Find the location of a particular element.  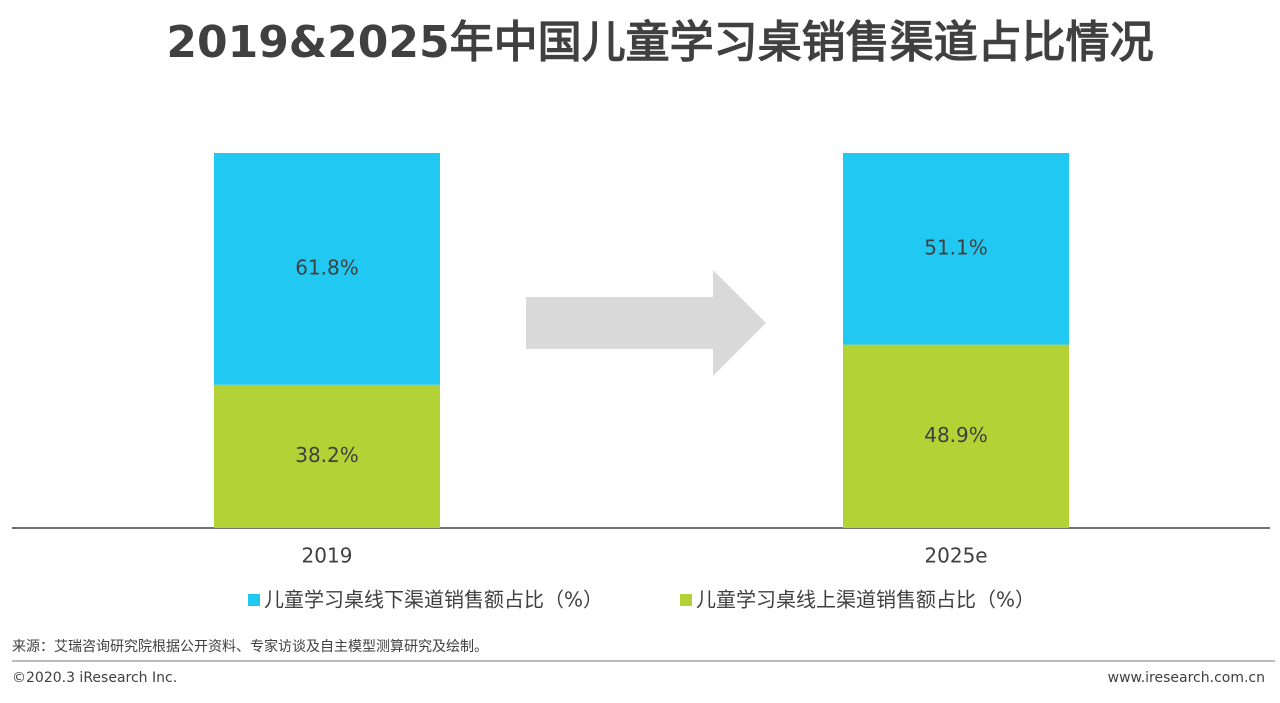

data-label: 61.8% is located at coordinates (327, 267).